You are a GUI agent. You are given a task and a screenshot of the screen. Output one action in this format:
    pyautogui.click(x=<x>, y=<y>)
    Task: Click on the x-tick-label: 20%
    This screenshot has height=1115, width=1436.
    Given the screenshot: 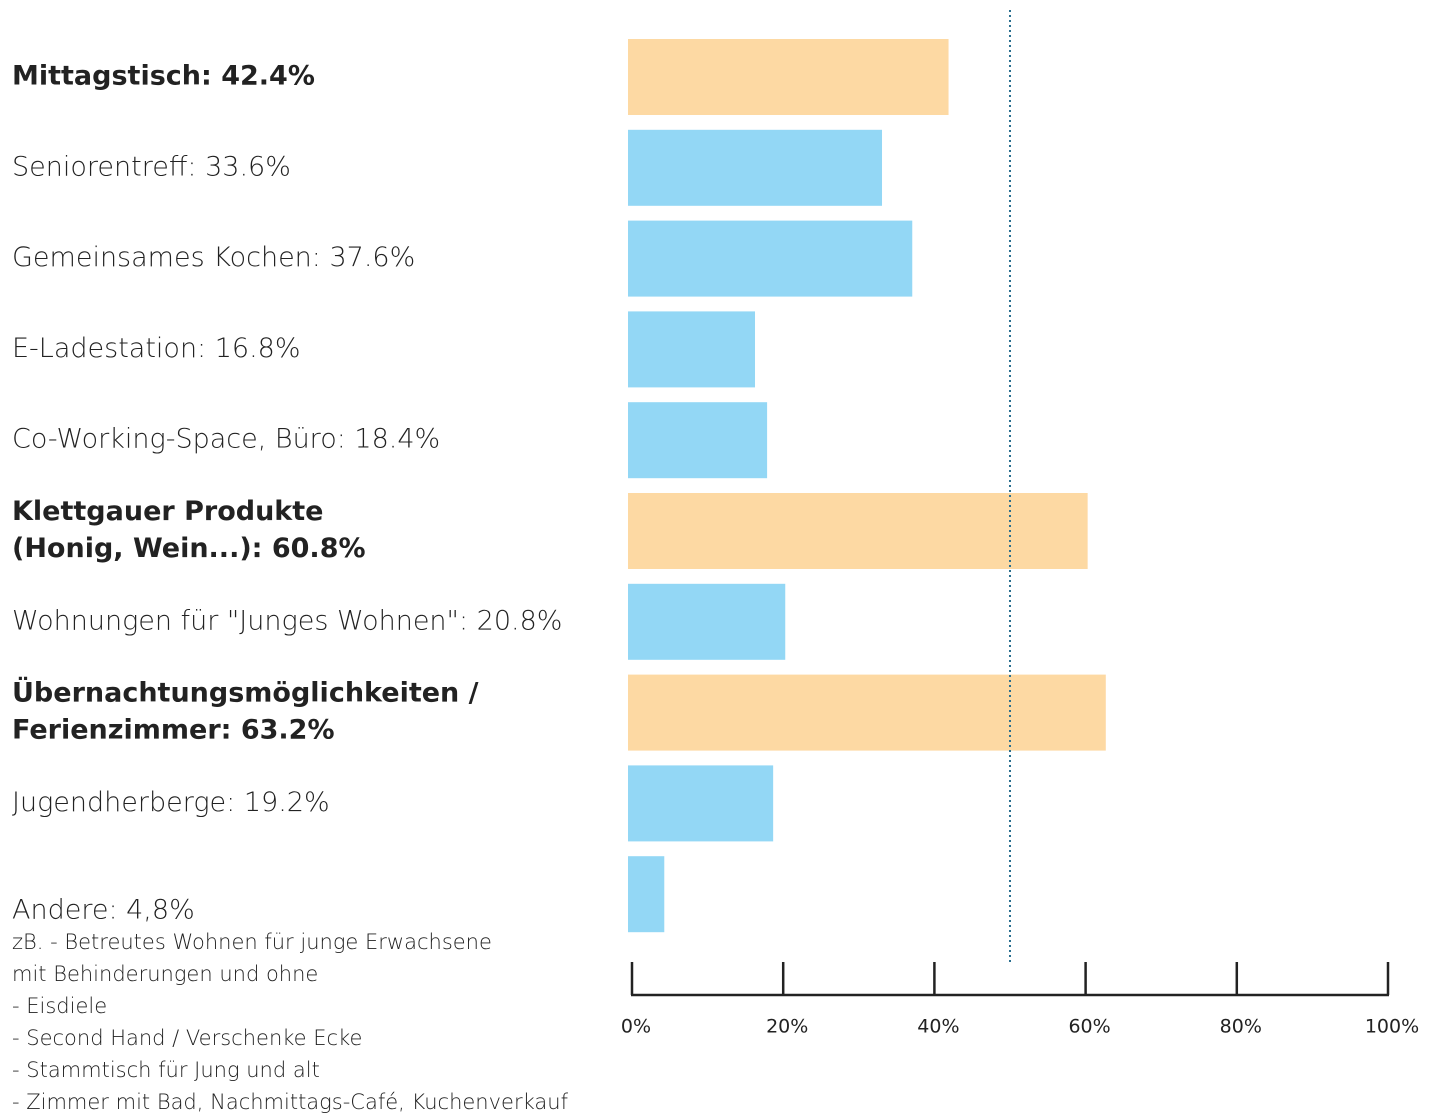 What is the action you would take?
    pyautogui.click(x=787, y=1027)
    